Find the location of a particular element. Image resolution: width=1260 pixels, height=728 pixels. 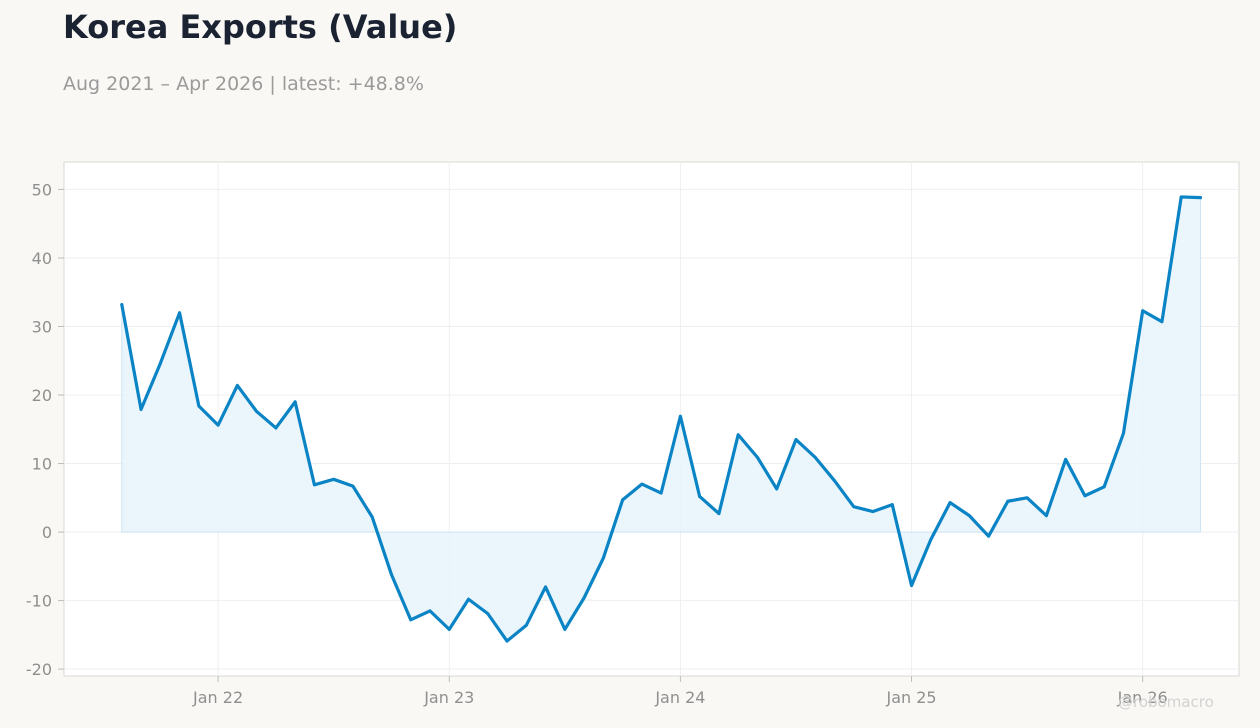

watermark: @robomacro is located at coordinates (1166, 702).